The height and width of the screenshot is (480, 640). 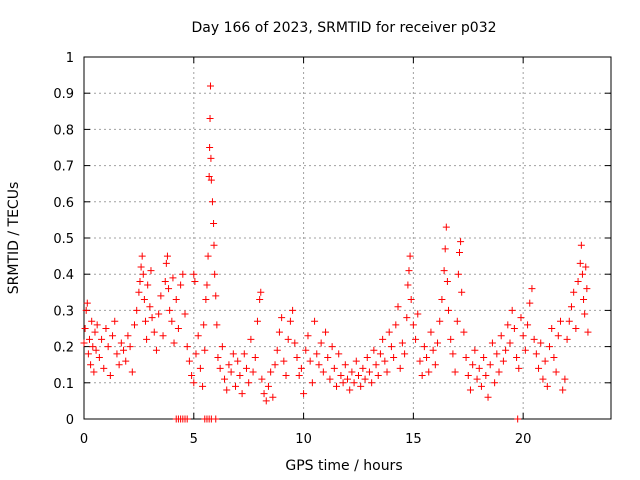 I want to click on y-tick-label: 0, so click(x=70, y=420).